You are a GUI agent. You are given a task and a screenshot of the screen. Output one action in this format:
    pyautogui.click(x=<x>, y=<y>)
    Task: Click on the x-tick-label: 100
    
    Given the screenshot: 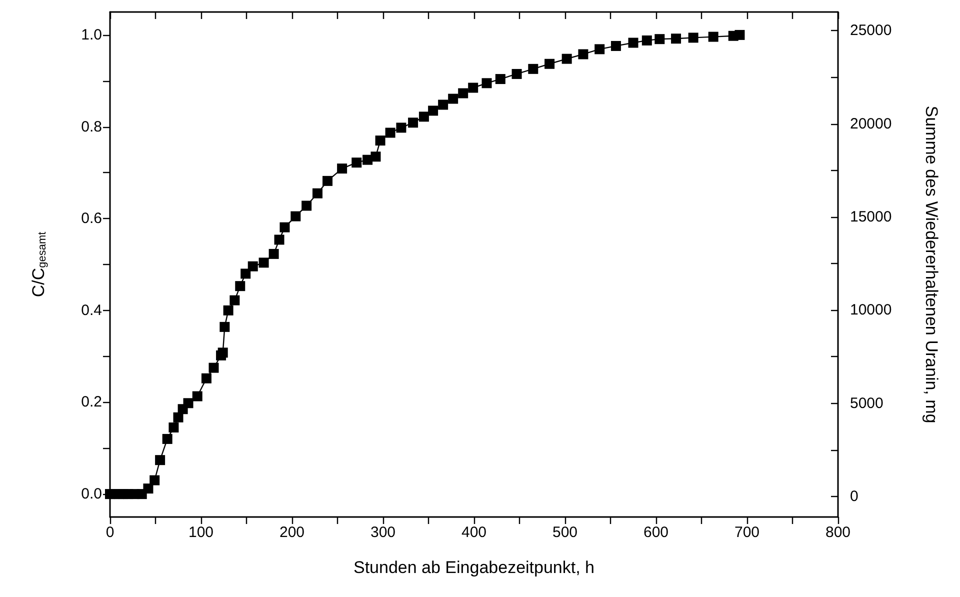 What is the action you would take?
    pyautogui.click(x=201, y=532)
    